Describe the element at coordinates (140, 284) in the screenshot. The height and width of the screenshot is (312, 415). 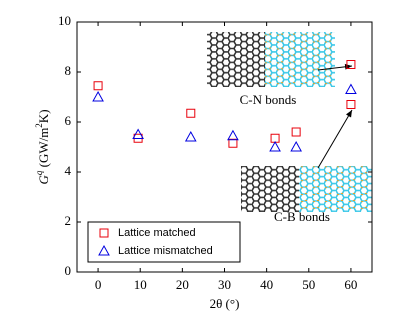
I see `x-tick-label: 10` at that location.